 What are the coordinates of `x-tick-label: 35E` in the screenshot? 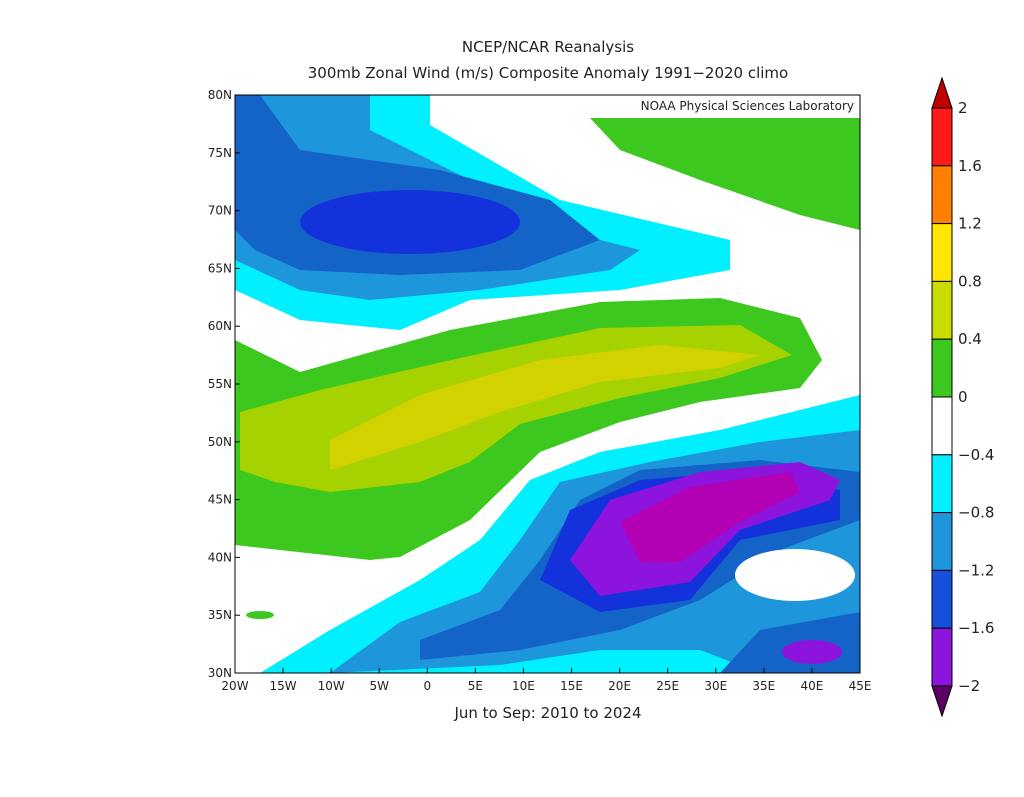 It's located at (763, 686).